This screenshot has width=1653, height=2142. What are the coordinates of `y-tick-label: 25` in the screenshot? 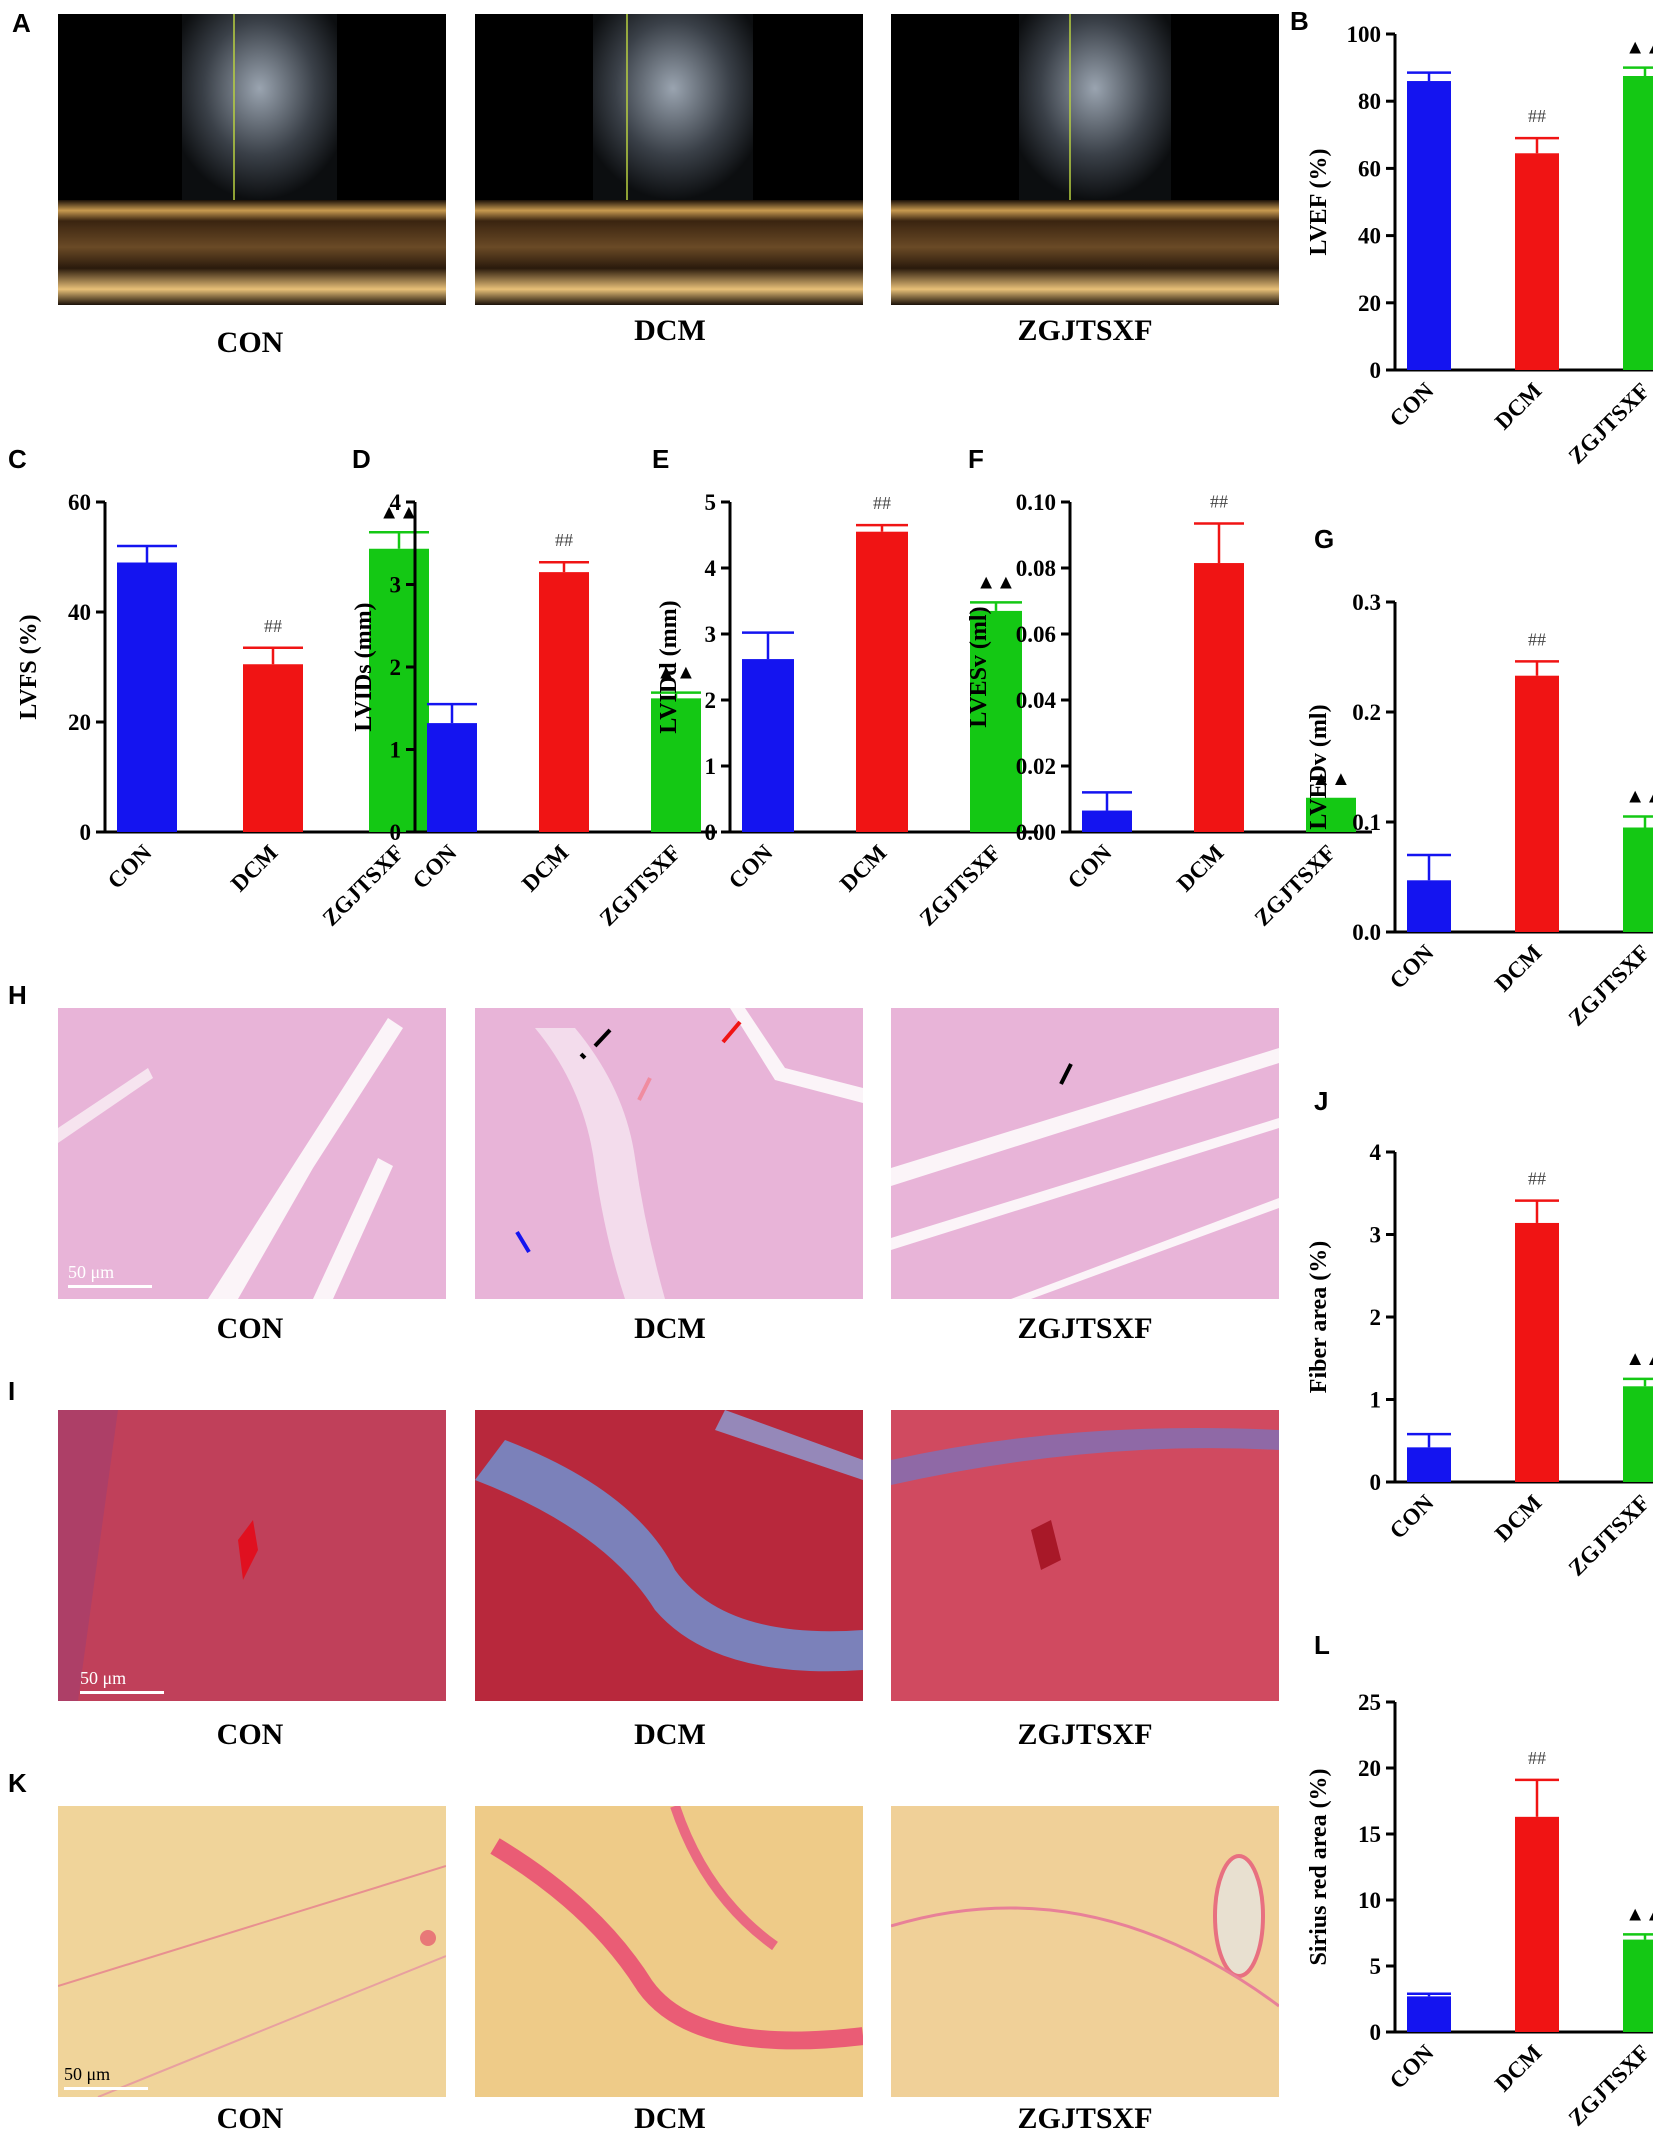 It's located at (1369, 1702).